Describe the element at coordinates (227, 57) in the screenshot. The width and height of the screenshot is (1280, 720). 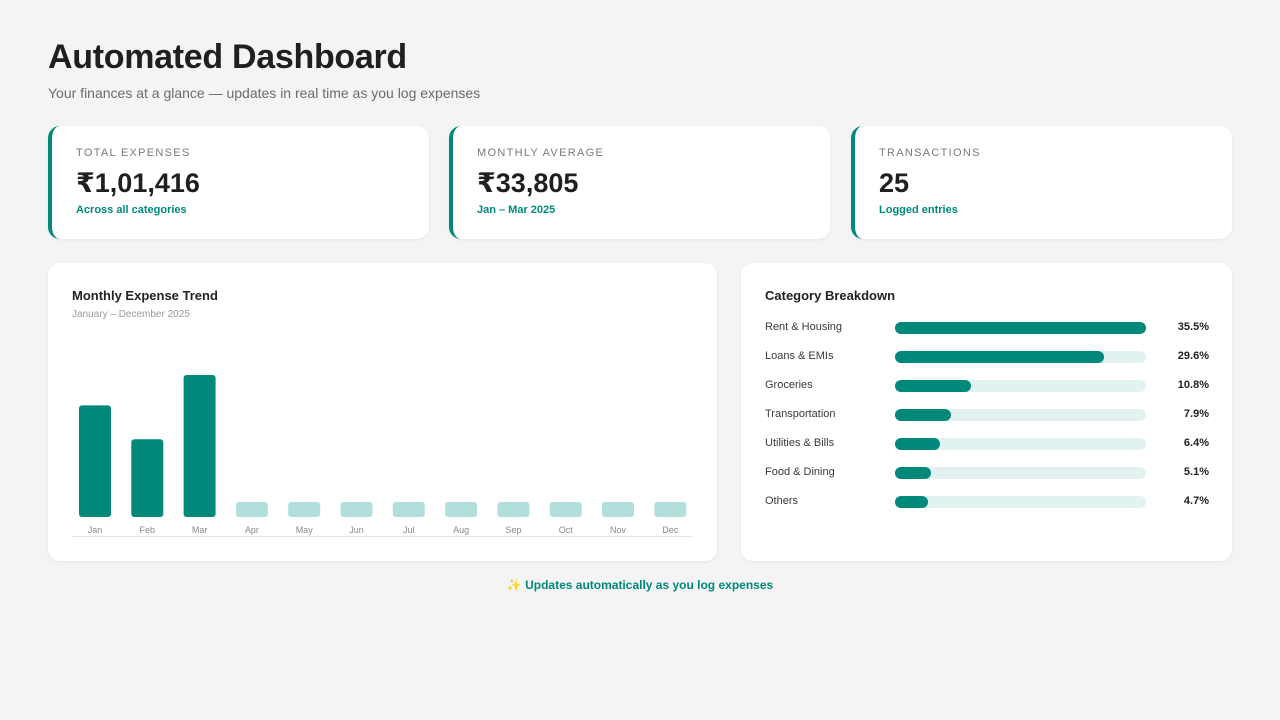
I see `page-title: Automated Dashboard` at that location.